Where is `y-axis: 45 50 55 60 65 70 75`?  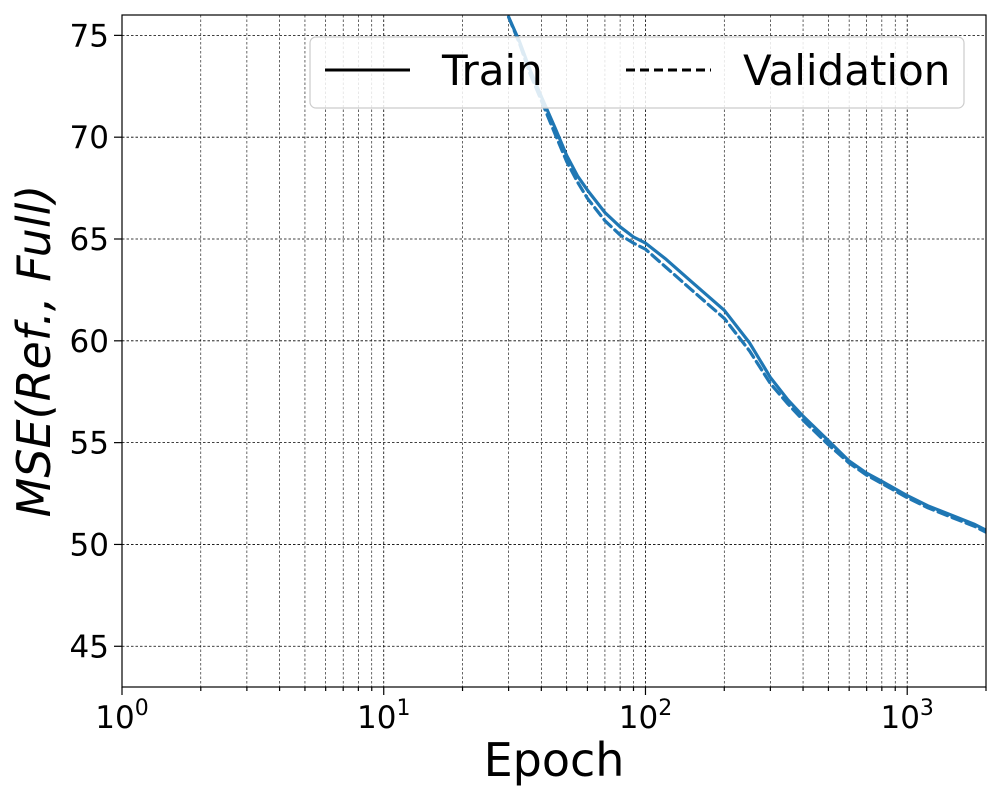
y-axis: 45 50 55 60 65 70 75 is located at coordinates (96, 341).